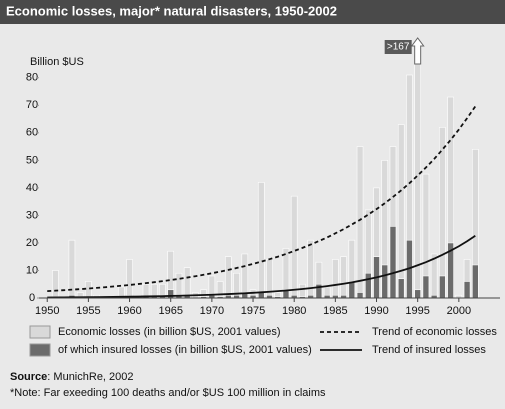  I want to click on title-bar, so click(252, 12).